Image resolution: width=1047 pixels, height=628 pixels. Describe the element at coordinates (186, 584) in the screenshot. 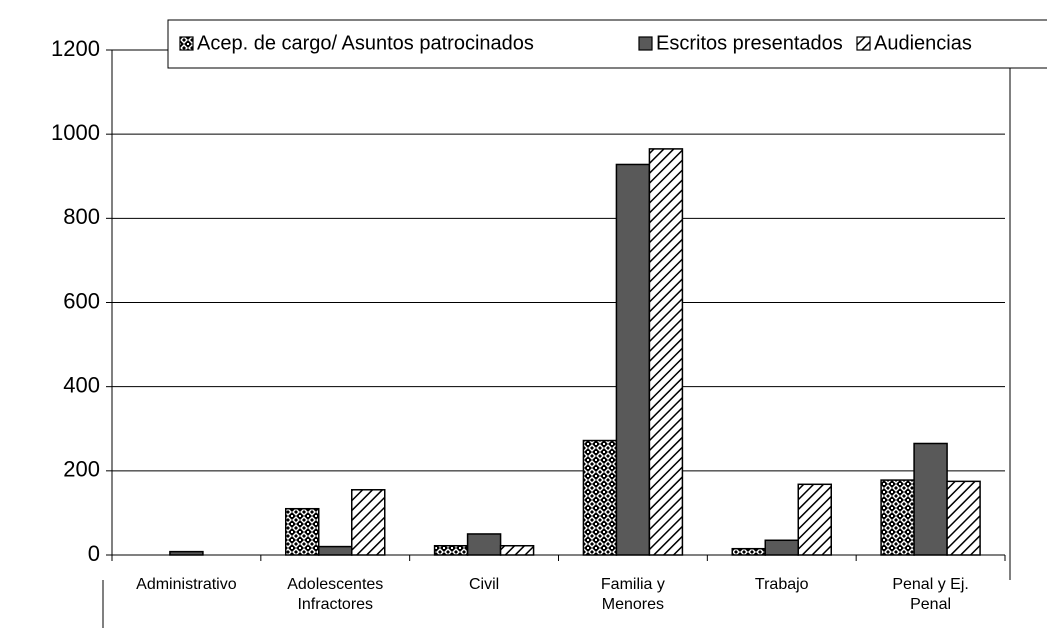

I see `x-tick-label: Administrativo` at that location.